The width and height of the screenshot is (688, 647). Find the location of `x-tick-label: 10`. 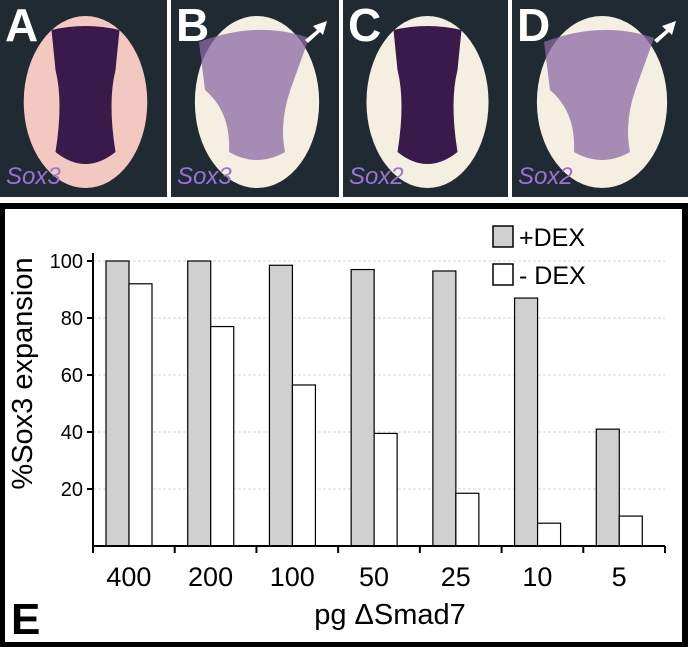

x-tick-label: 10 is located at coordinates (537, 577).